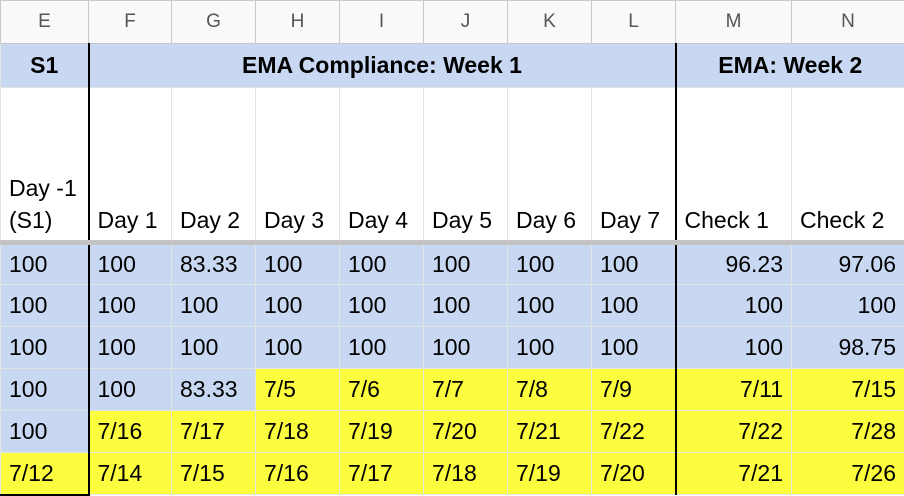 The image size is (904, 496). I want to click on group-header-row: S1 EMA Compliance: Week 1 EMA: Week 2, so click(452, 66).